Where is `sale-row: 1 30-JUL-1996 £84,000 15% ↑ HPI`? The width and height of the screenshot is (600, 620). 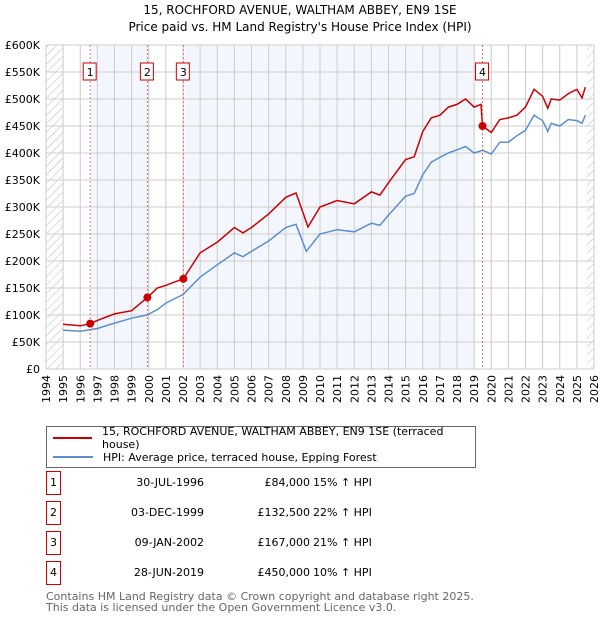
sale-row: 1 30-JUL-1996 £84,000 15% ↑ HPI is located at coordinates (246, 483).